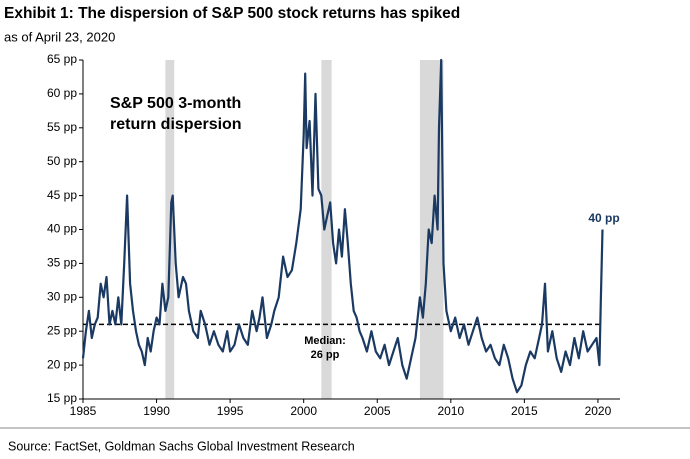 The width and height of the screenshot is (690, 459). I want to click on x-tick-label: 2020, so click(598, 411).